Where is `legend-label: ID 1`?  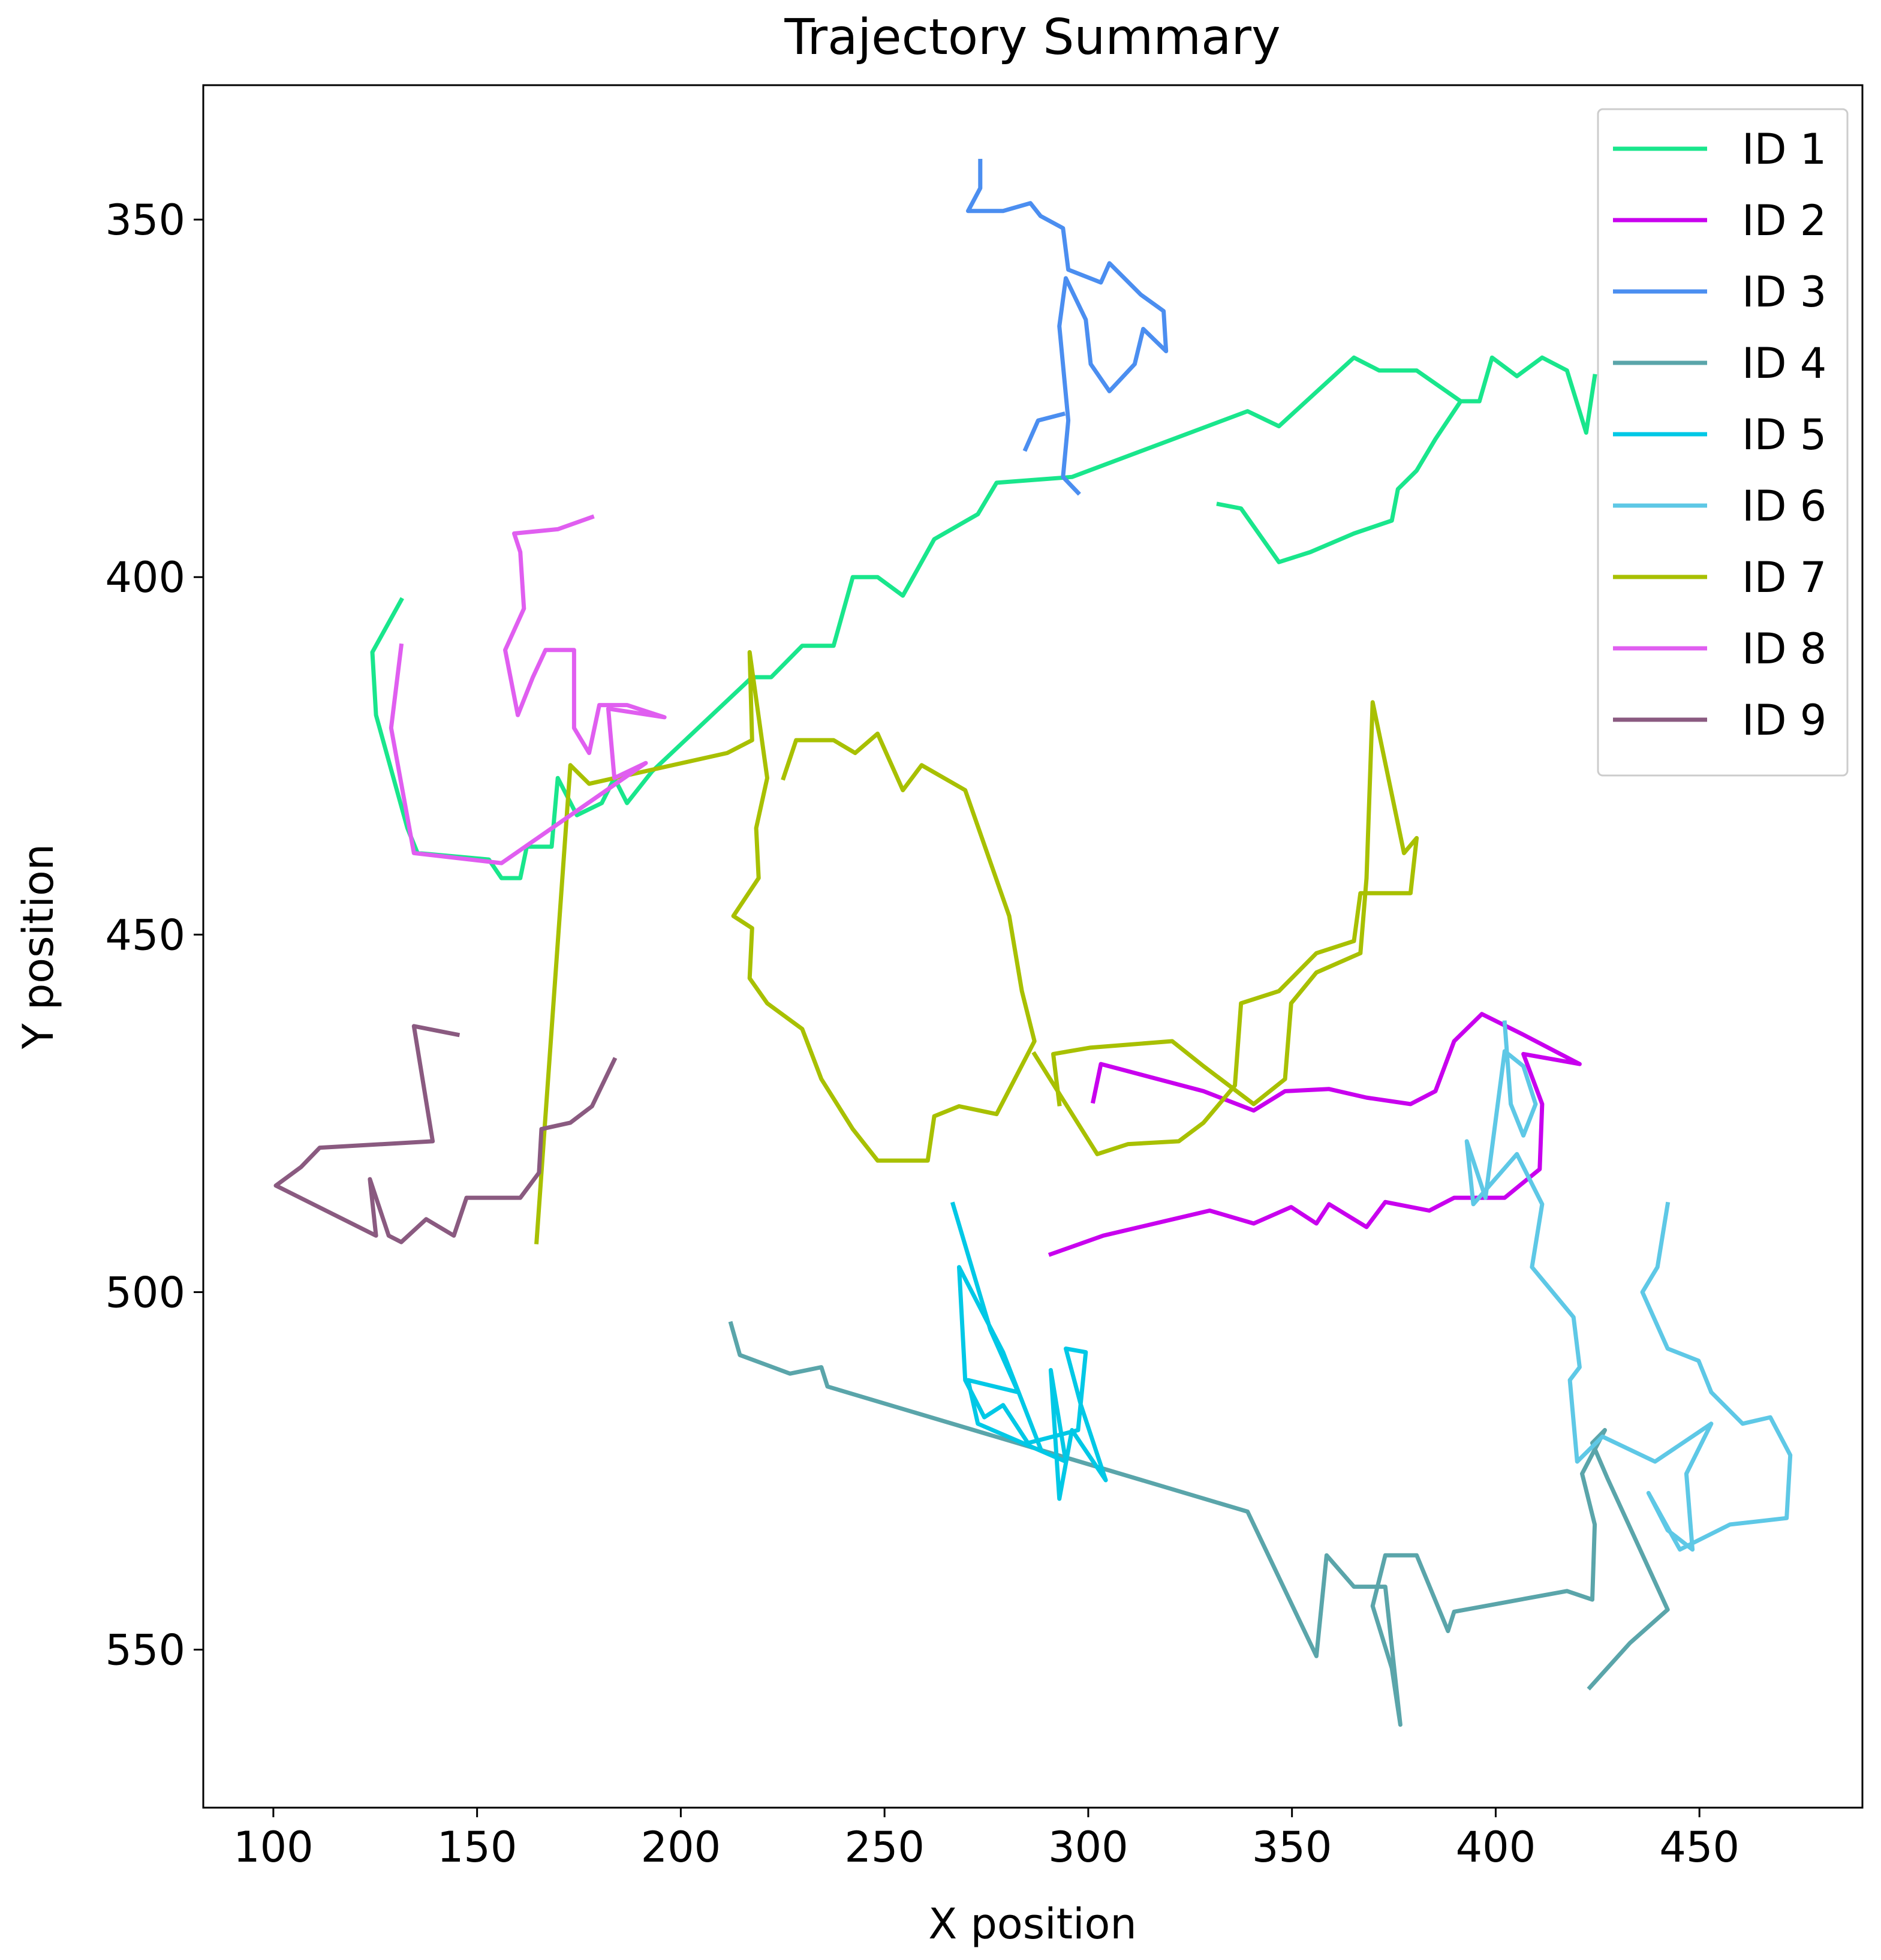 legend-label: ID 1 is located at coordinates (1784, 150).